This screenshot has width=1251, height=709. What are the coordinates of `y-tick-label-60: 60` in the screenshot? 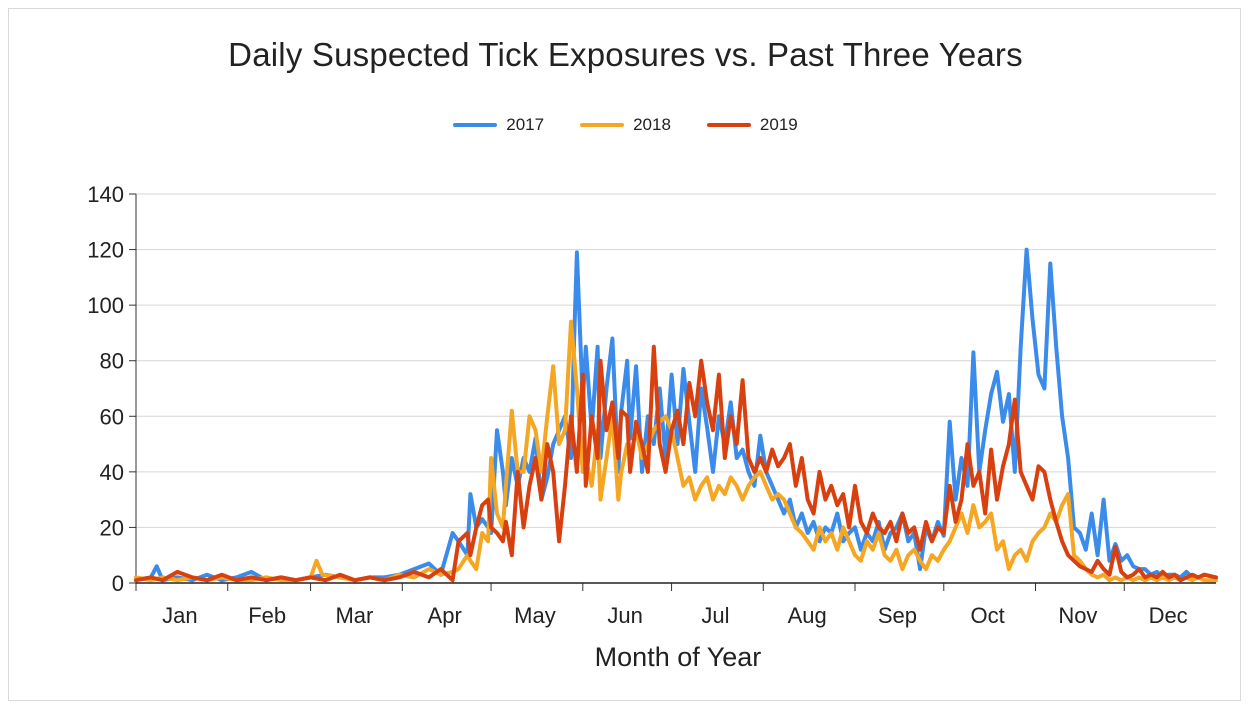 It's located at (112, 416).